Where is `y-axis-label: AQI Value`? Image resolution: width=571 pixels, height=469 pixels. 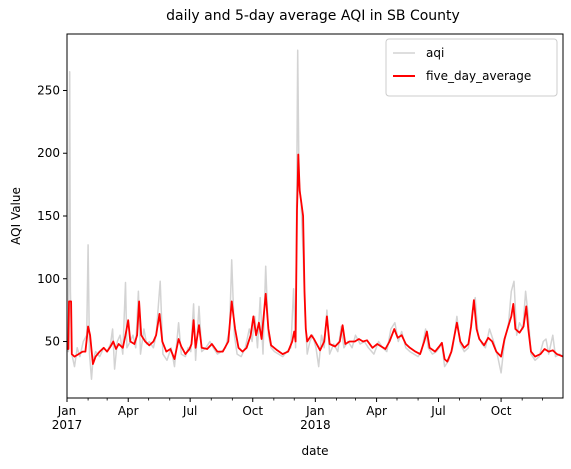 y-axis-label: AQI Value is located at coordinates (16, 216).